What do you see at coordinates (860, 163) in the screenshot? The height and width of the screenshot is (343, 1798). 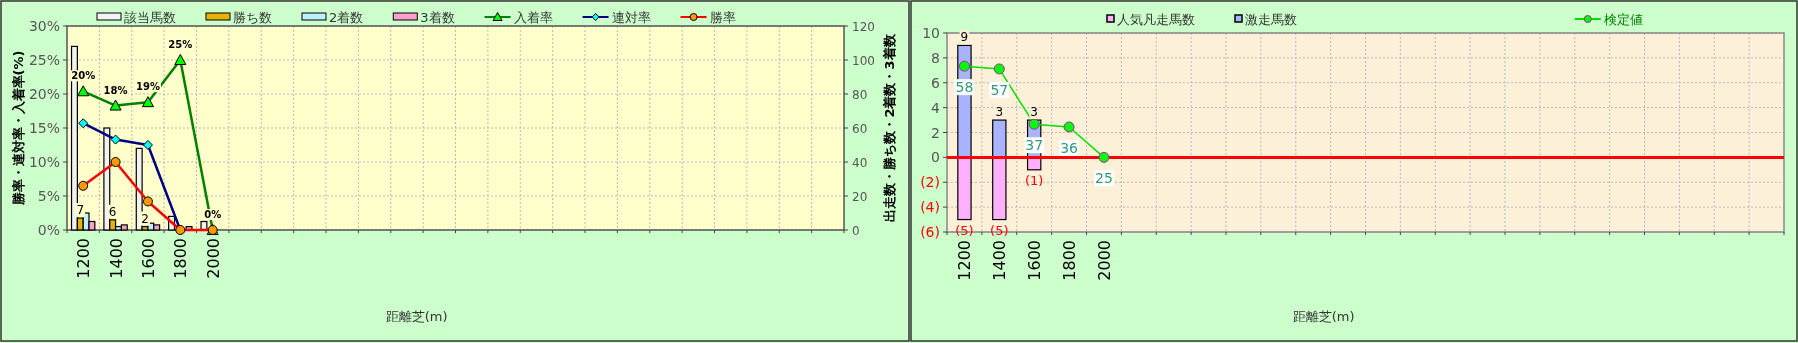 I see `y2-tick-label: 40` at bounding box center [860, 163].